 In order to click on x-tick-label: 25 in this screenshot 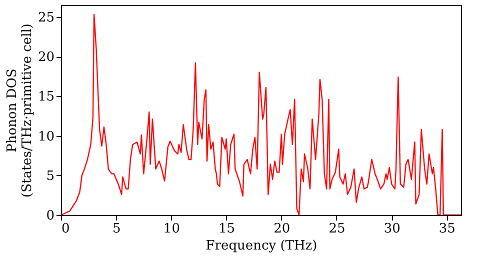, I will do `click(337, 229)`.